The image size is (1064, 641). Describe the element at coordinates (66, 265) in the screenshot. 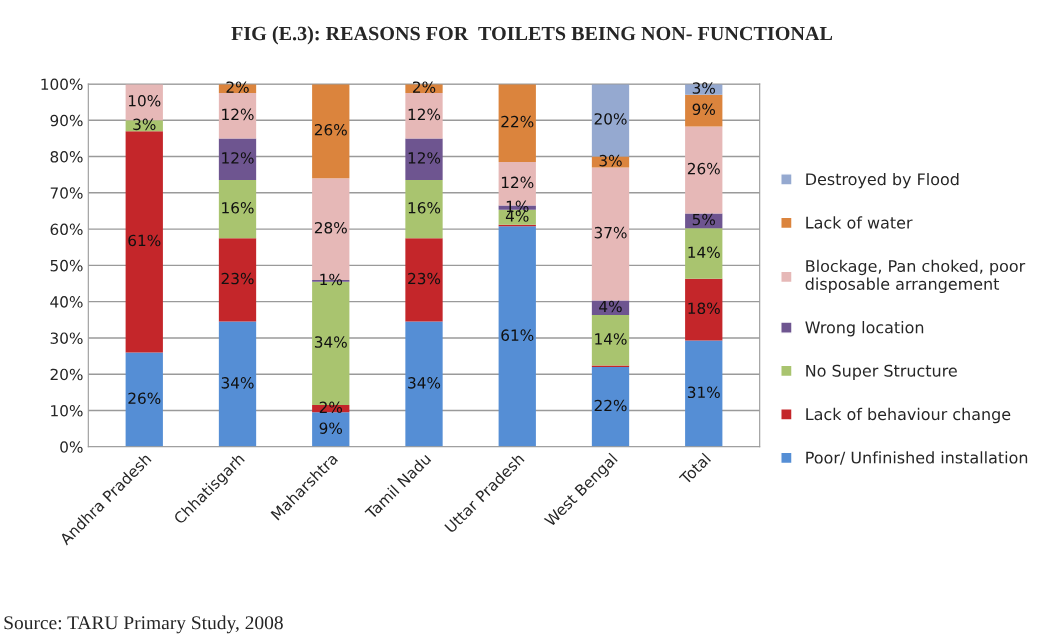

I see `y-tick-label: 50%` at that location.